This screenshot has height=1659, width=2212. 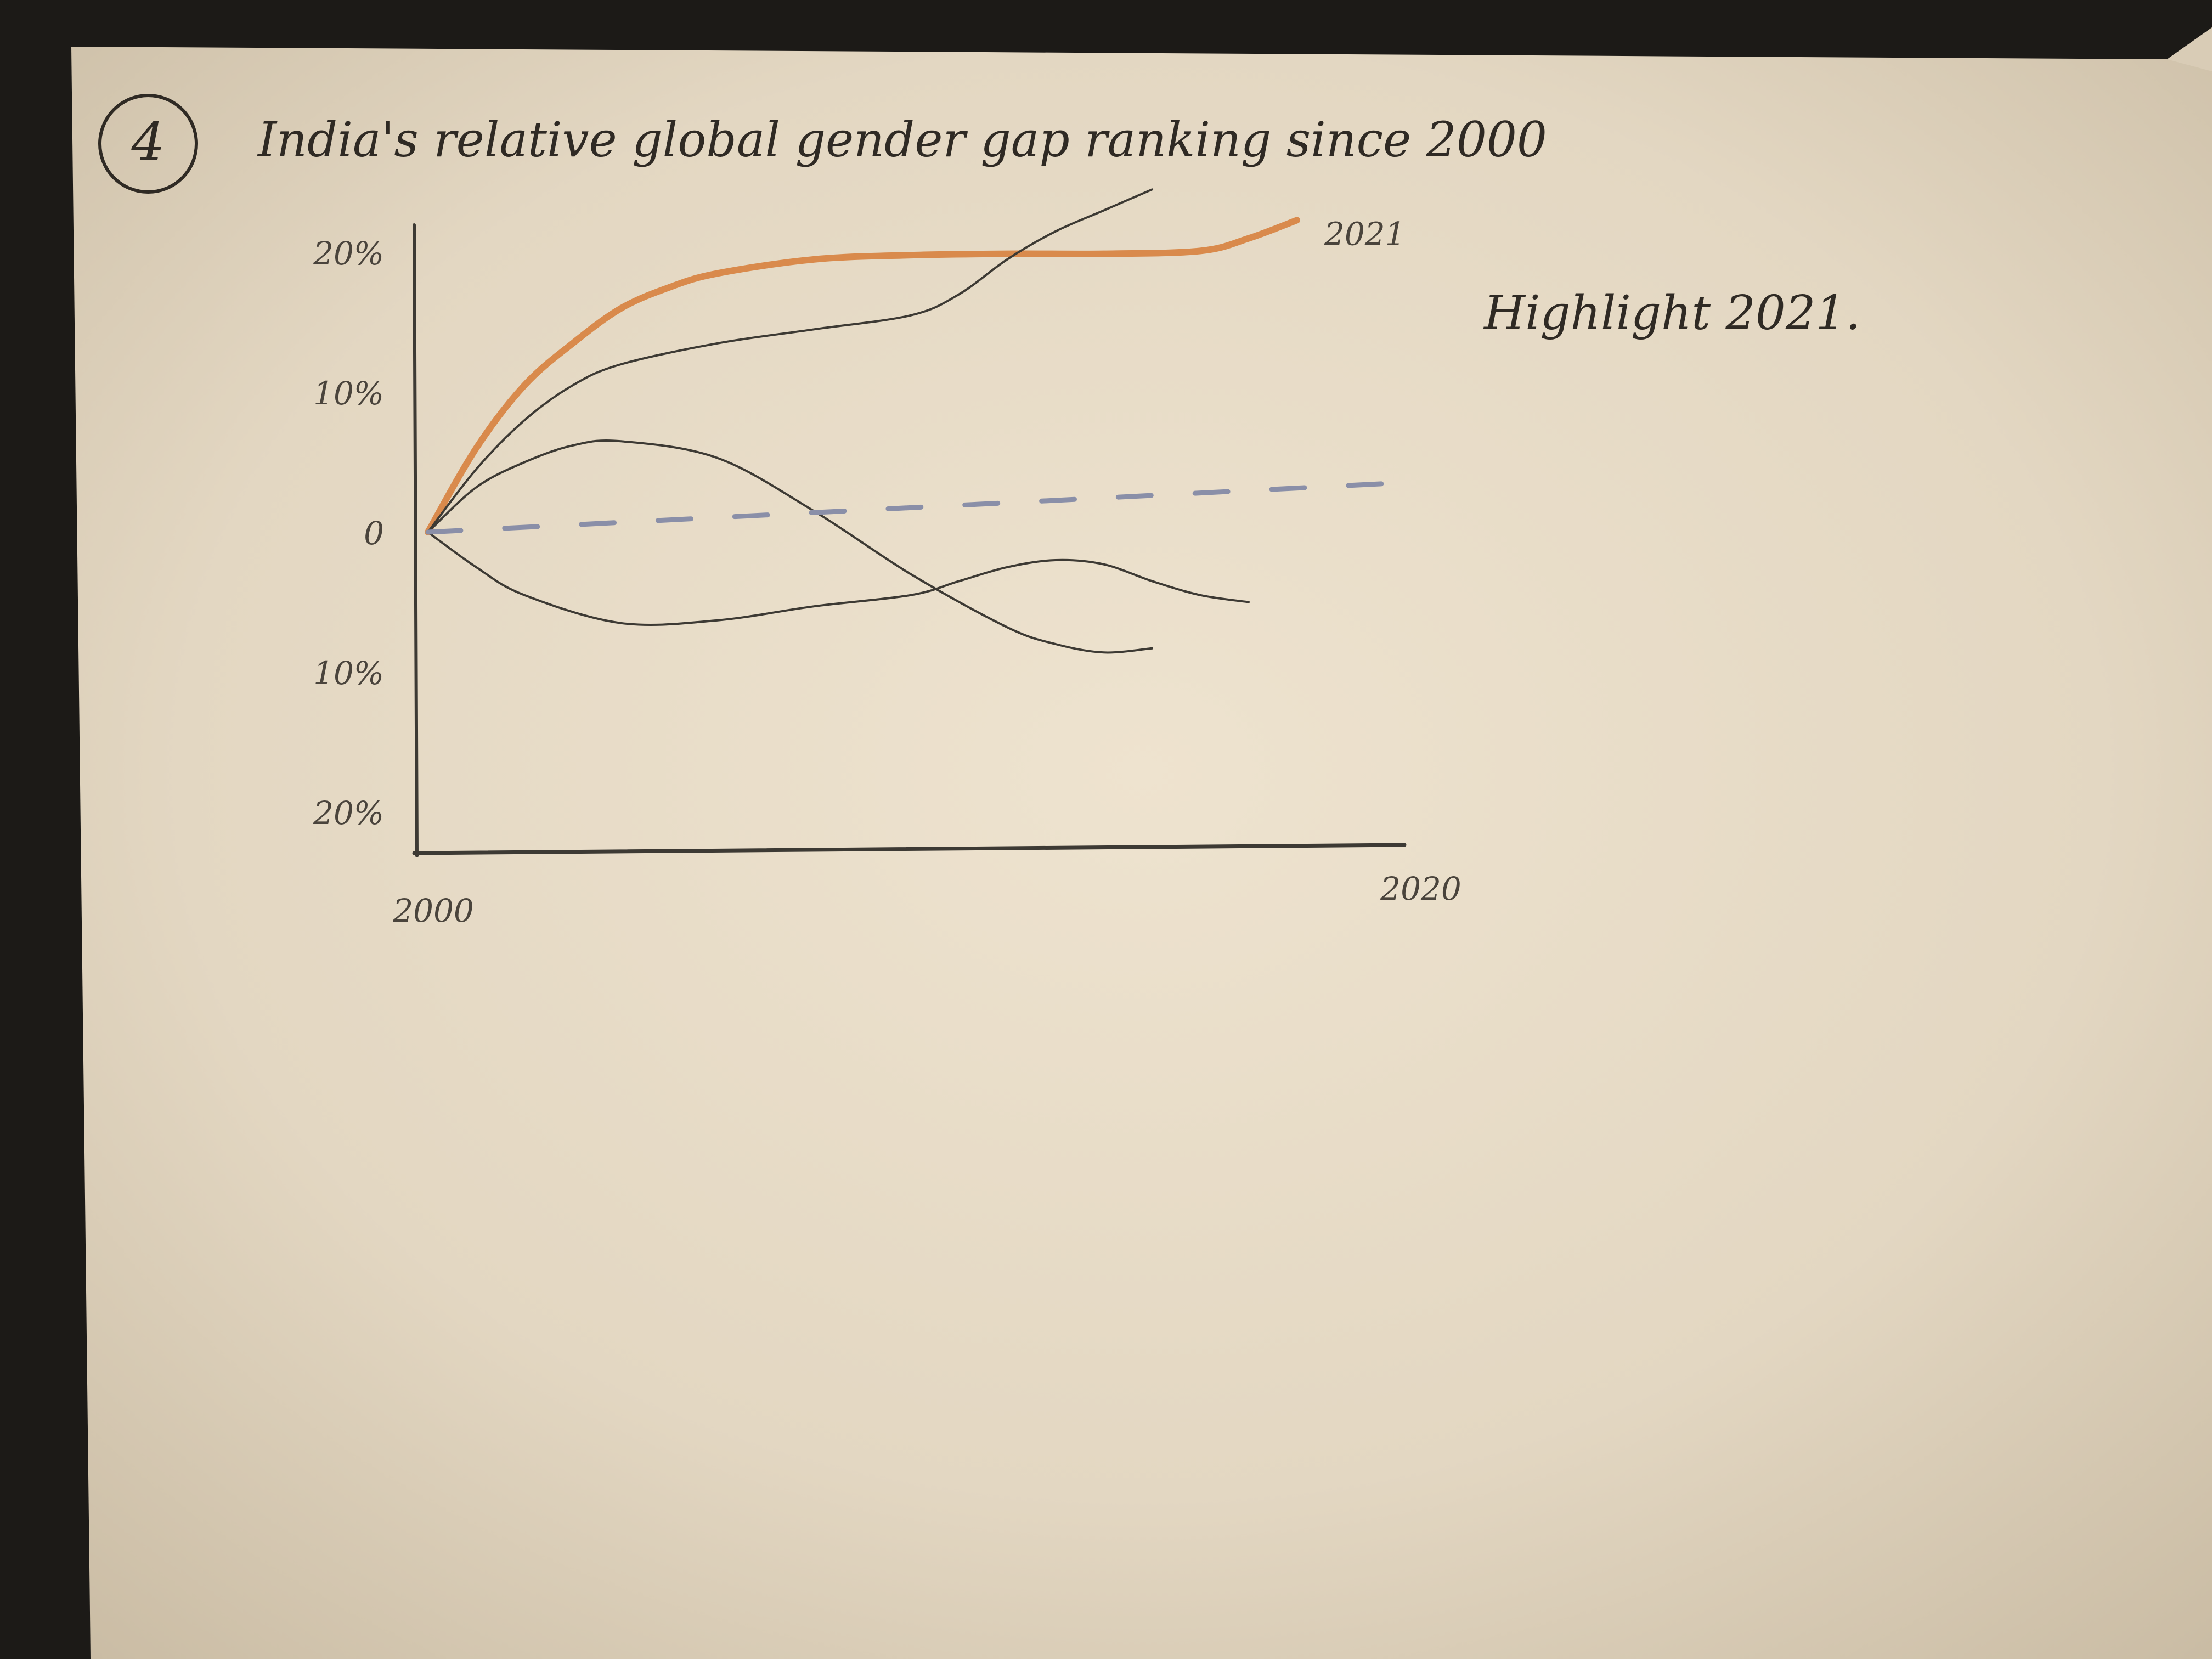 I want to click on series-label: 2021, so click(x=1365, y=234).